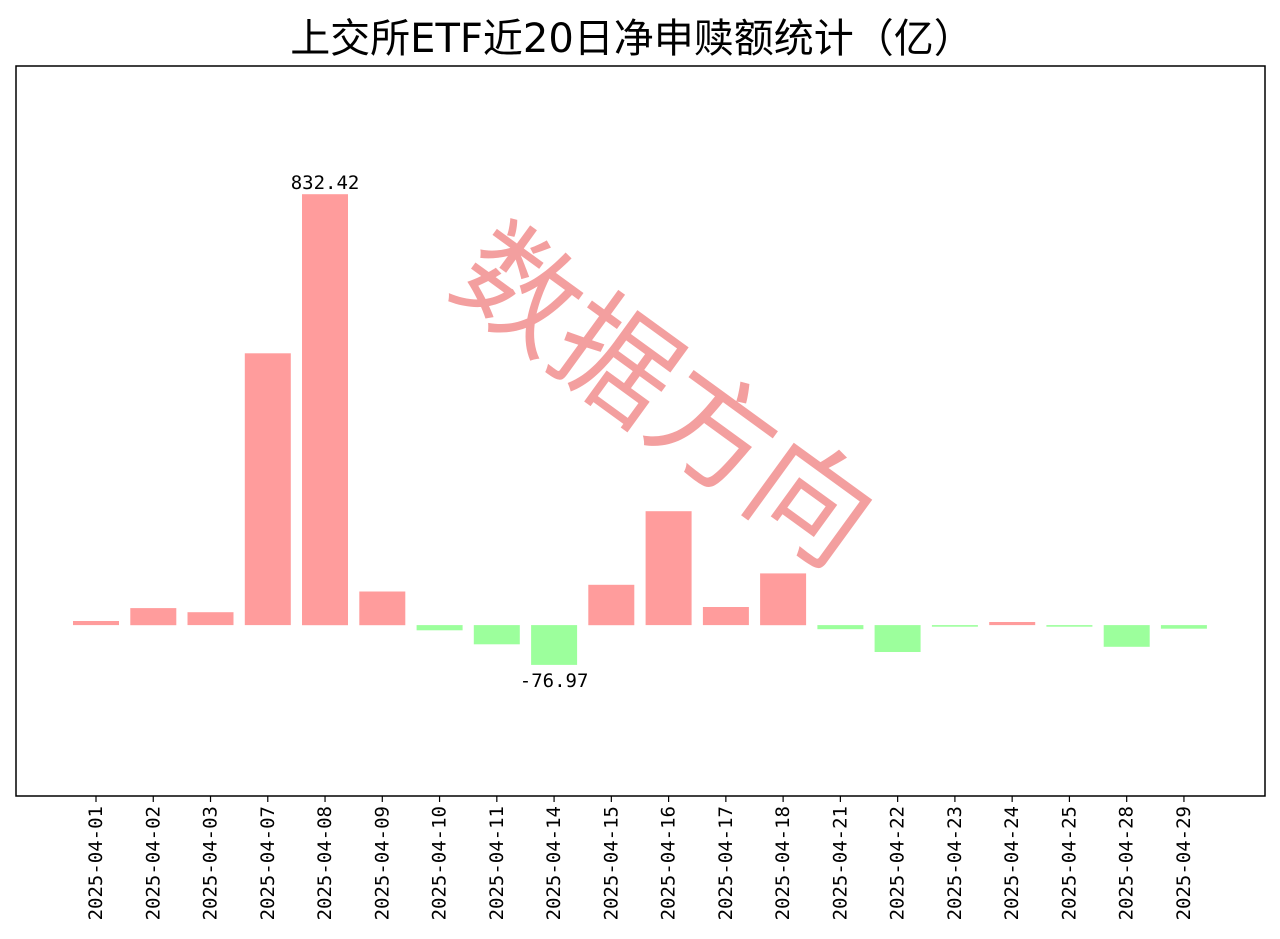 Image resolution: width=1280 pixels, height=939 pixels. Describe the element at coordinates (497, 863) in the screenshot. I see `x-tick-label: 2025-04-11` at that location.